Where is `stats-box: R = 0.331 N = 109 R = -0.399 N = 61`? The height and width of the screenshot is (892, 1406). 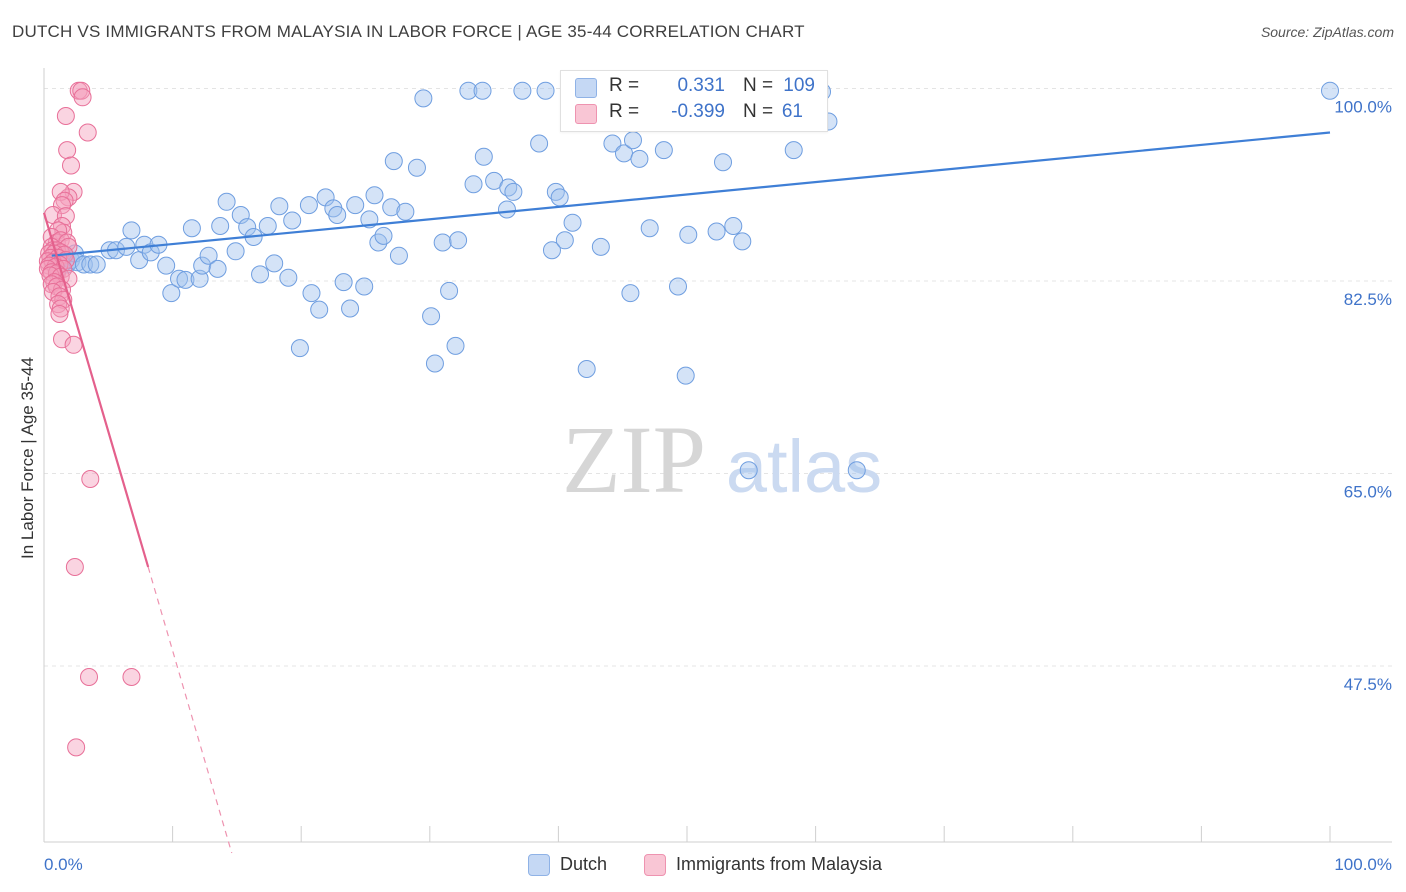
stats-box: R = 0.331 N = 109 R = -0.399 N = 61 is located at coordinates (694, 101).